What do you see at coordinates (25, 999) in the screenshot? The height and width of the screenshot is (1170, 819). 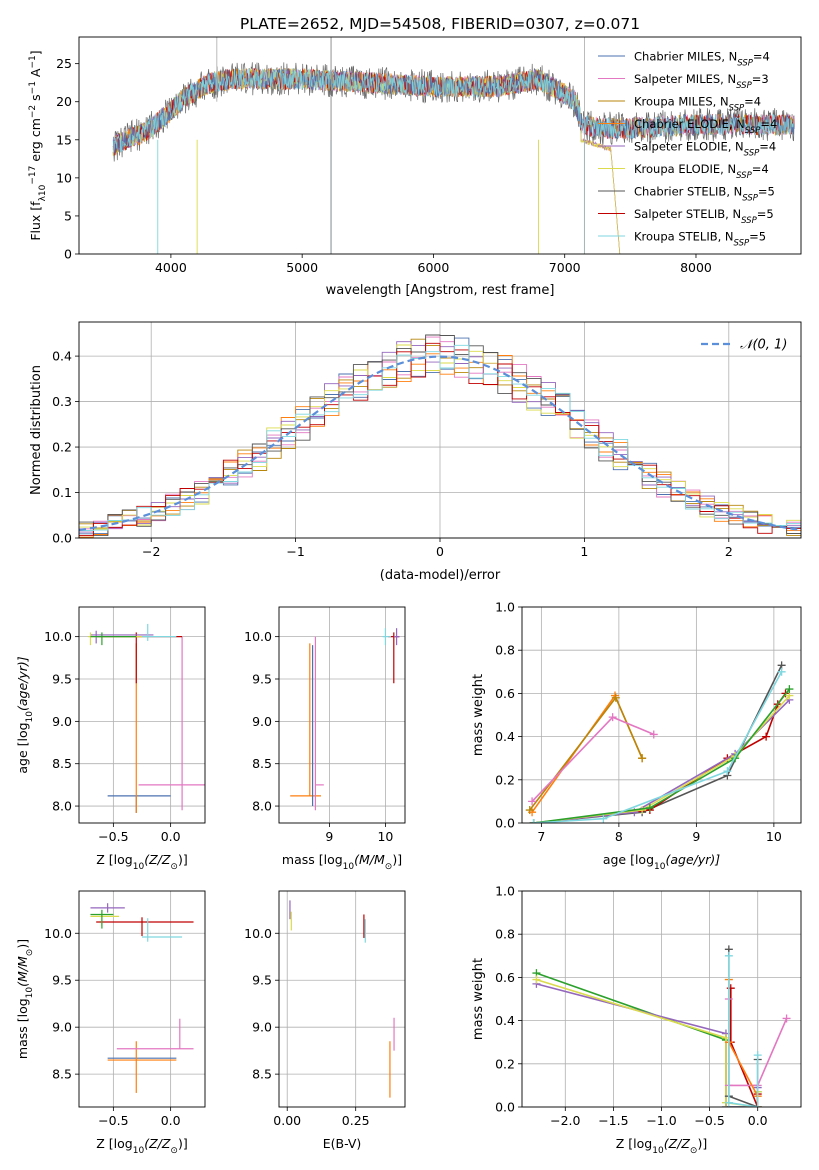 I see `y-axis-label: mass [log10(M/M⊙)]` at bounding box center [25, 999].